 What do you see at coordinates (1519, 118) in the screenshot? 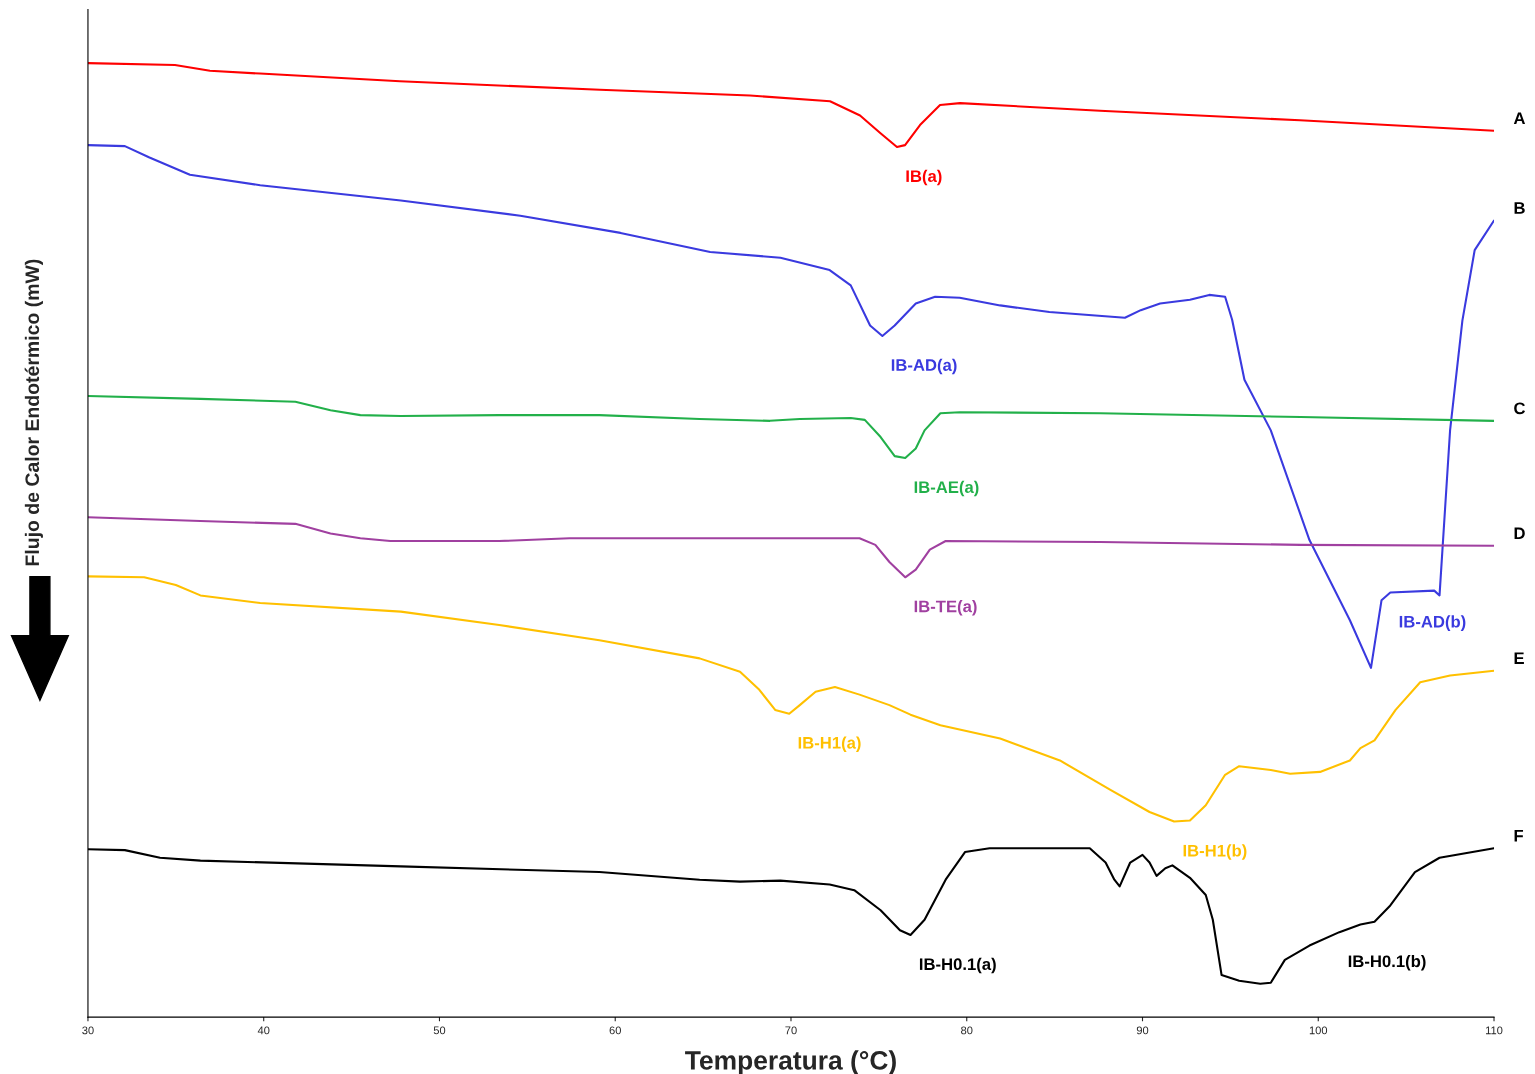
I see `series-label: A` at bounding box center [1519, 118].